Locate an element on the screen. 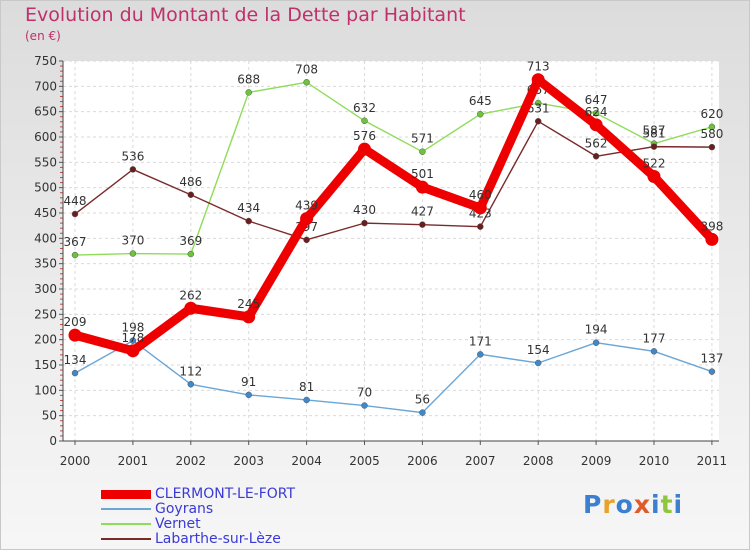  y-tick-label: 600 is located at coordinates (45, 137).